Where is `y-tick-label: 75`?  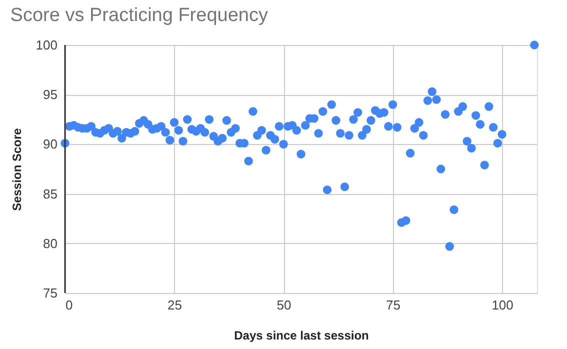
y-tick-label: 75 is located at coordinates (50, 293).